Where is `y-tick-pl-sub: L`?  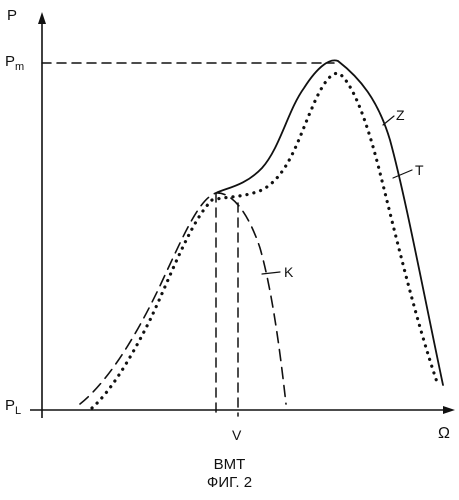 y-tick-pl-sub: L is located at coordinates (18, 411).